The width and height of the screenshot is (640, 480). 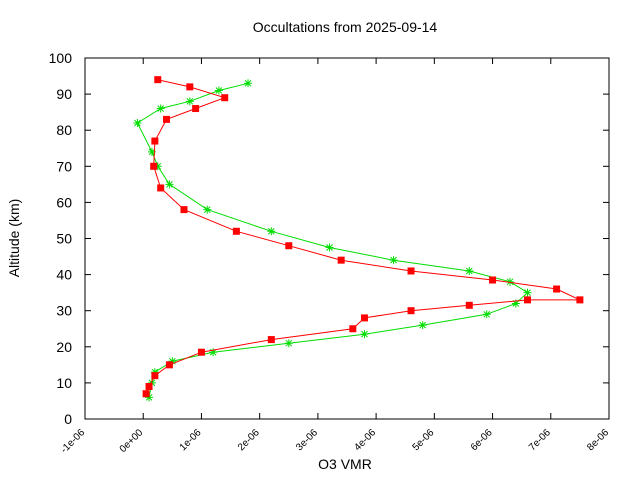 I want to click on y-tick-label: 0, so click(x=68, y=419).